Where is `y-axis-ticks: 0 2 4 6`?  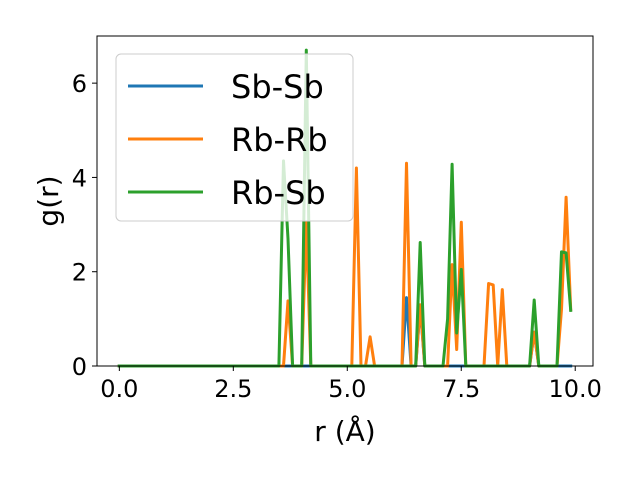
y-axis-ticks: 0 2 4 6 is located at coordinates (84, 225).